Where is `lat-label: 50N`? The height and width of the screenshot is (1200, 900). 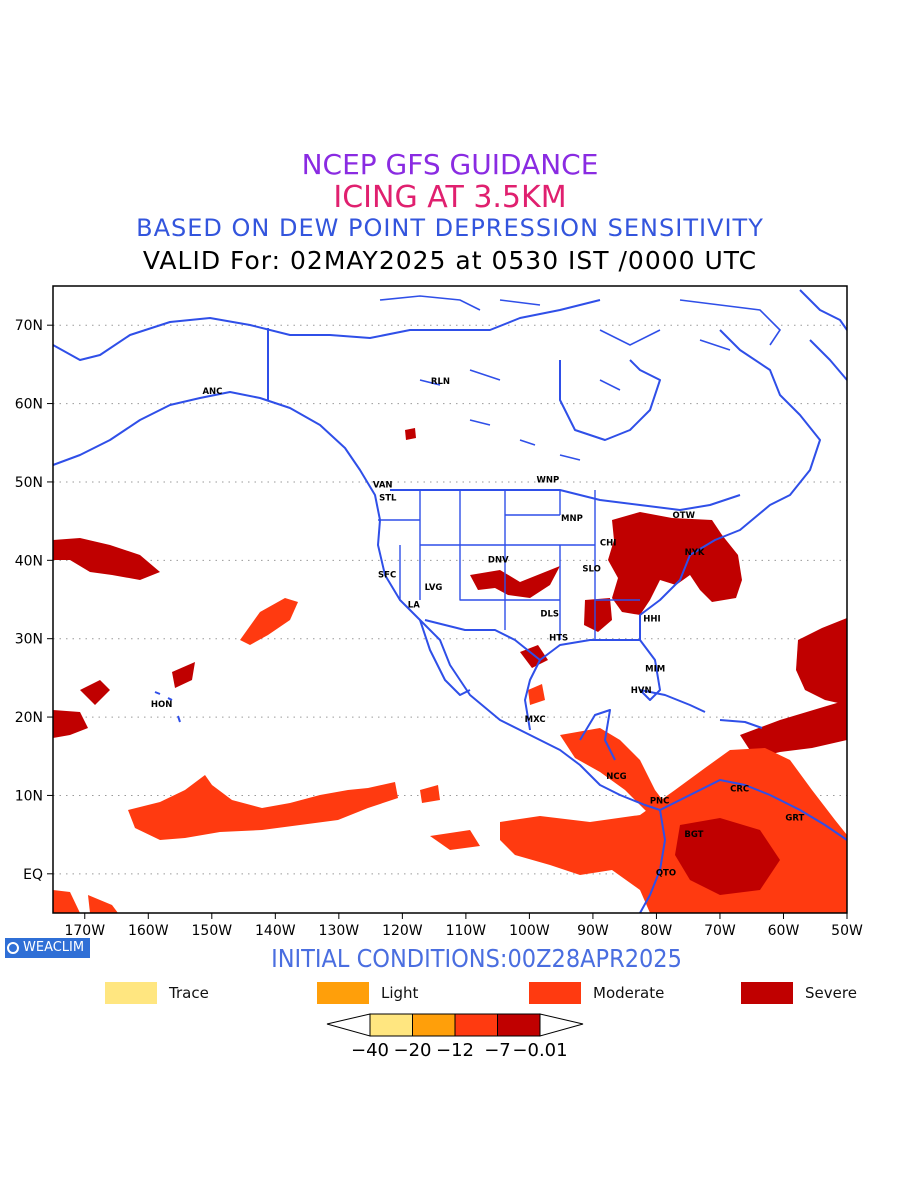 lat-label: 50N is located at coordinates (29, 483).